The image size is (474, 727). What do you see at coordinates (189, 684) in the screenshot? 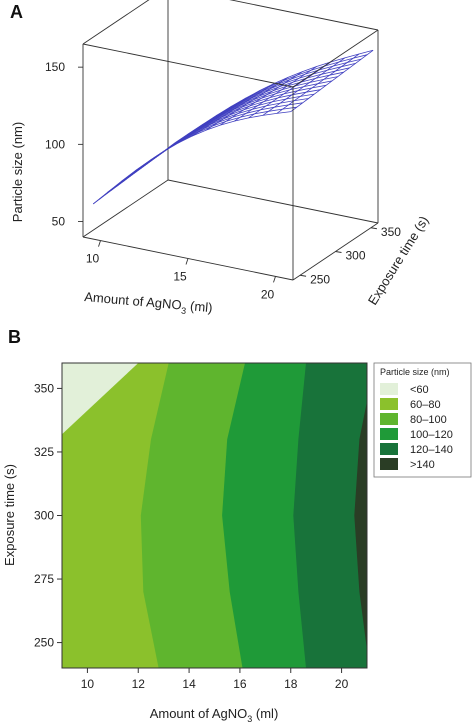
I see `x-tick-label: 14` at bounding box center [189, 684].